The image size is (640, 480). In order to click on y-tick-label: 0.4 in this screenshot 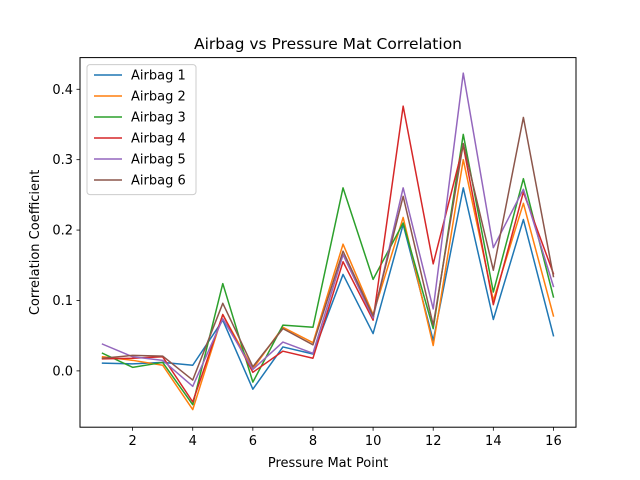, I will do `click(62, 90)`.